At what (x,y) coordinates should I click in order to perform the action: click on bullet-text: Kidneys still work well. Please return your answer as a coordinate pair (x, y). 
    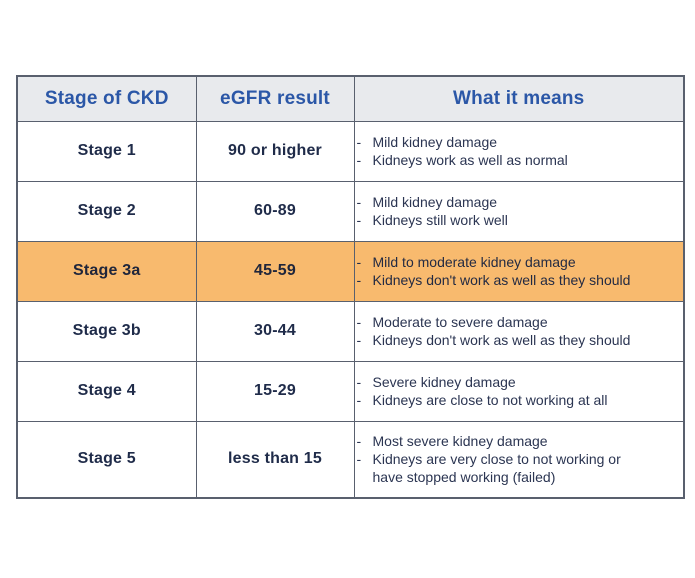
    Looking at the image, I should click on (440, 220).